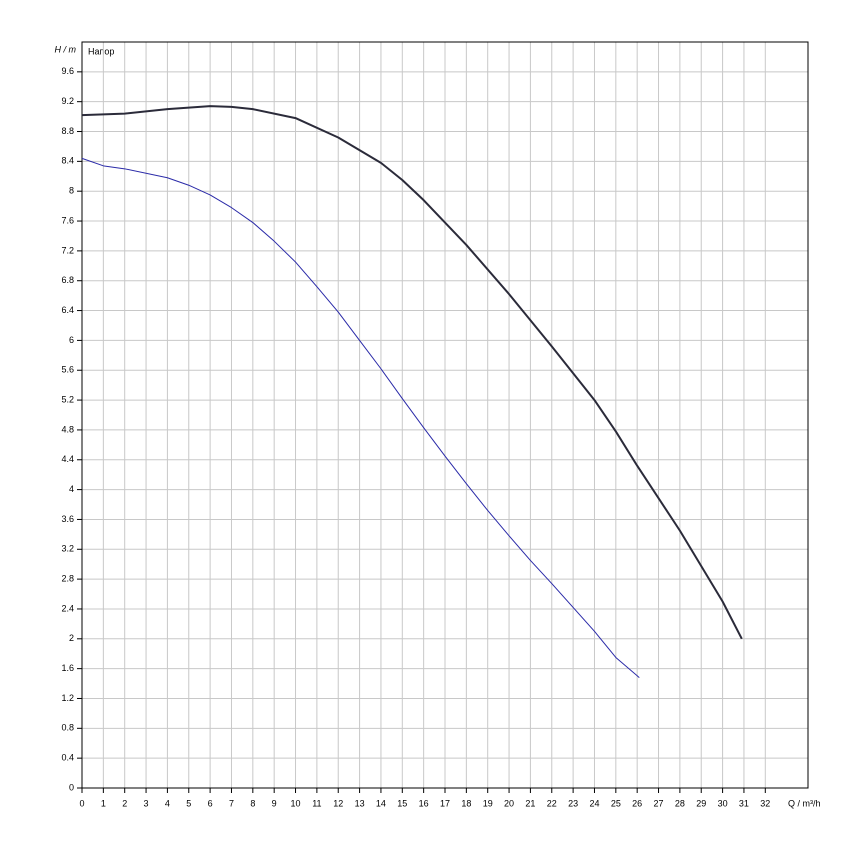  Describe the element at coordinates (81, 803) in the screenshot. I see `x-tick-label: 0` at that location.